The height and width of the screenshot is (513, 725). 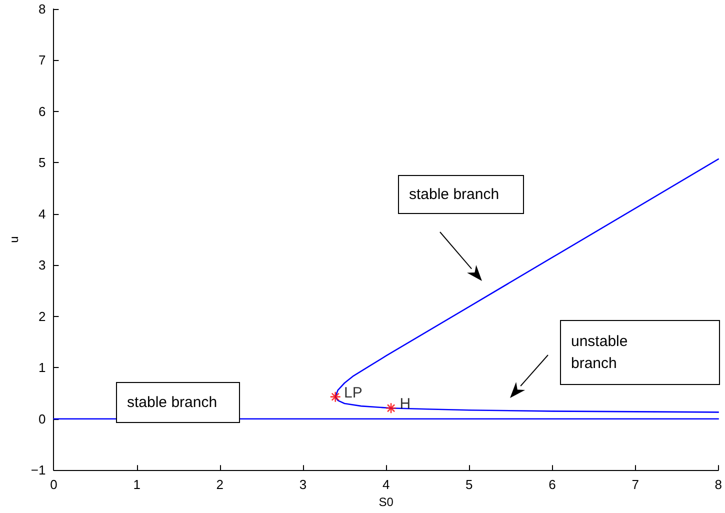 What do you see at coordinates (640, 352) in the screenshot?
I see `text-box: unstable branch` at bounding box center [640, 352].